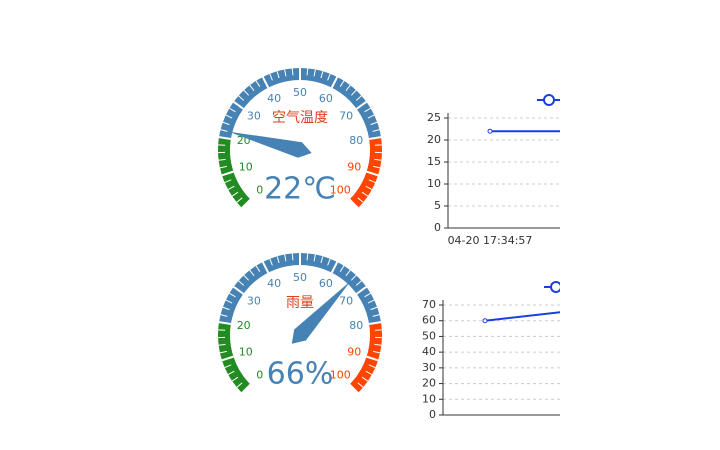 The image size is (720, 450). Describe the element at coordinates (522, 316) in the screenshot. I see `line-series` at that location.